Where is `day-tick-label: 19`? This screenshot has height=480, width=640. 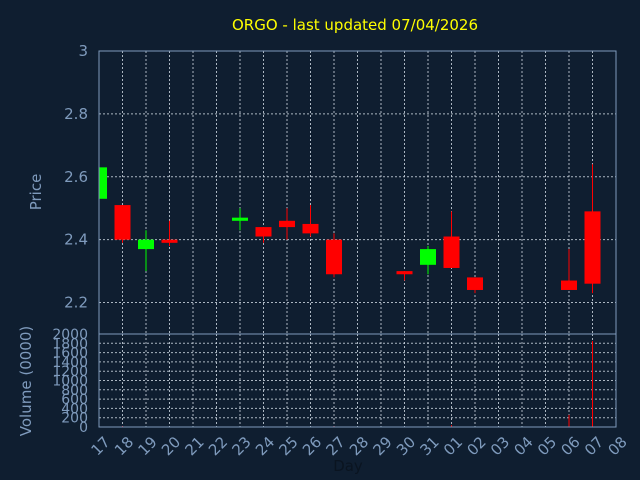 day-tick-label: 19 is located at coordinates (148, 446).